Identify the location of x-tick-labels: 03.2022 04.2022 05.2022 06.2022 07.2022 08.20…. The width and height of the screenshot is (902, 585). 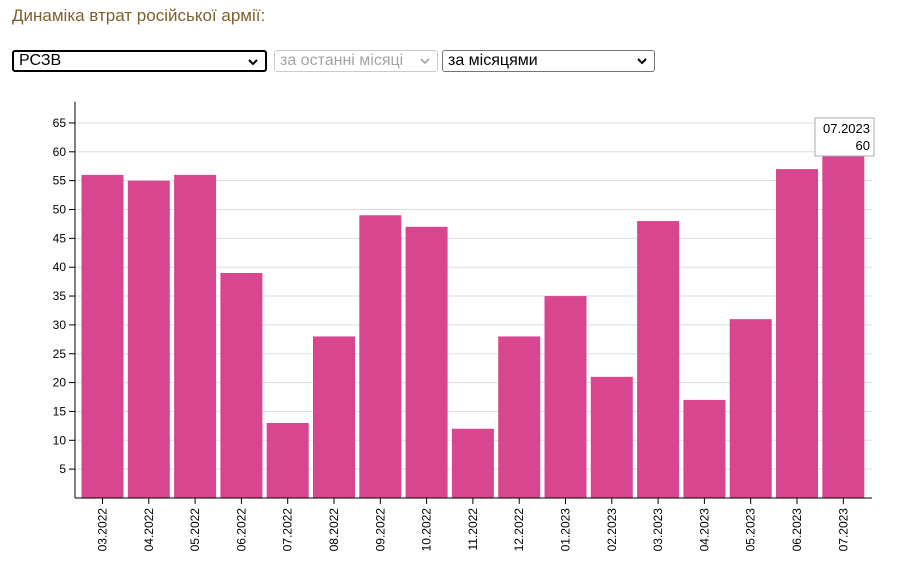
(473, 525).